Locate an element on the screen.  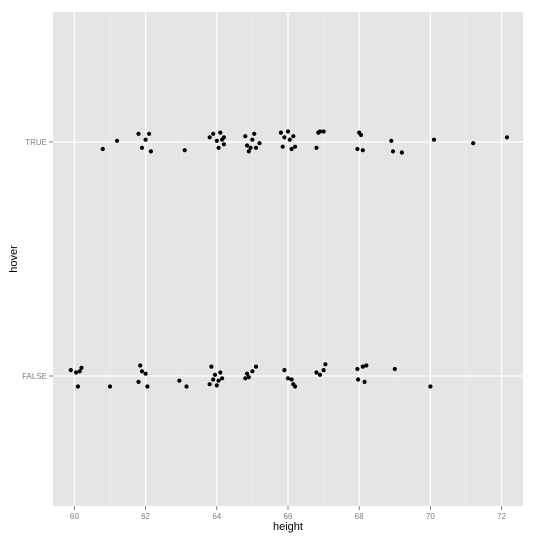
x-tick-label: 64 is located at coordinates (216, 516).